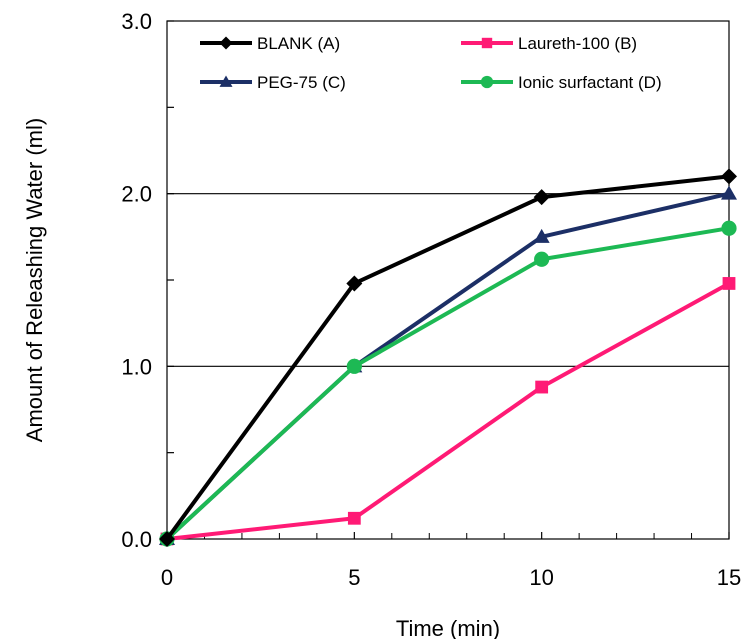 The image size is (753, 644). What do you see at coordinates (448, 627) in the screenshot?
I see `x-axis-title: Time (min)` at bounding box center [448, 627].